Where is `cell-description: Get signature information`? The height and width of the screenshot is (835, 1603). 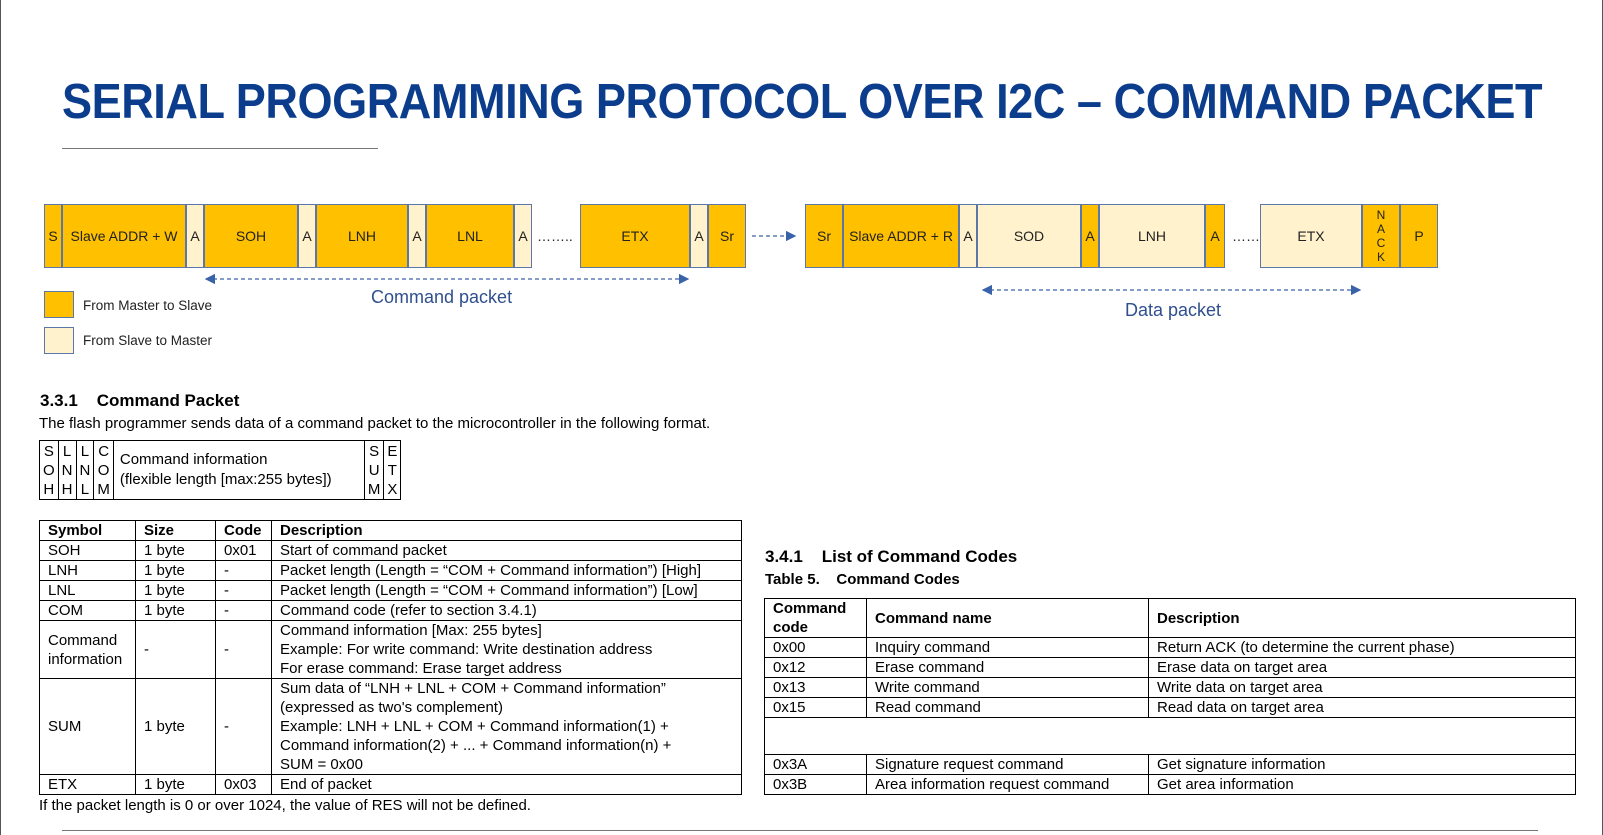 cell-description: Get signature information is located at coordinates (1362, 764).